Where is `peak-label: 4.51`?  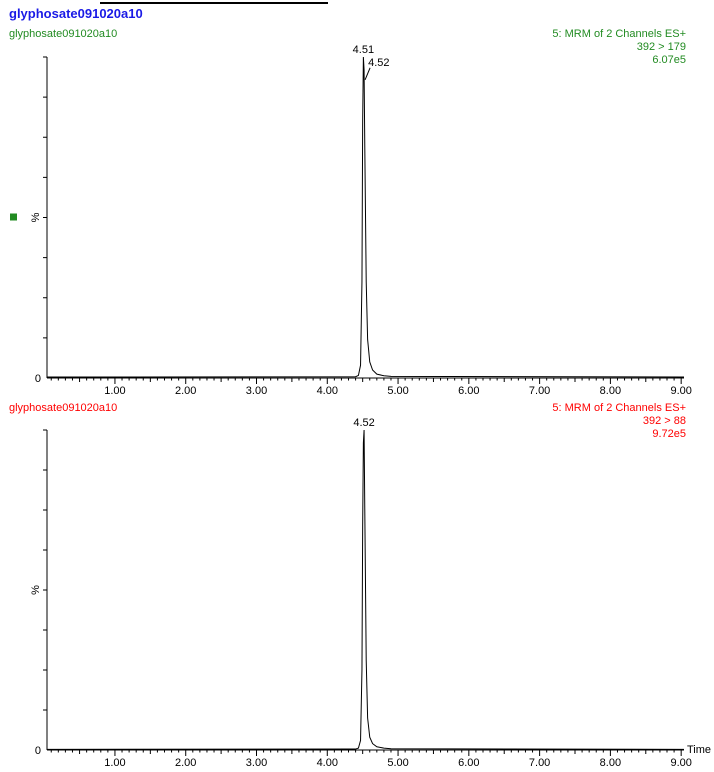 peak-label: 4.51 is located at coordinates (363, 50).